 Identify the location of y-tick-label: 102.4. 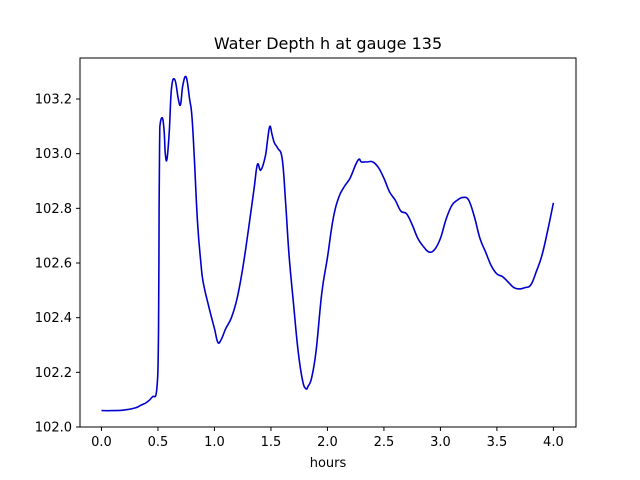
(53, 318).